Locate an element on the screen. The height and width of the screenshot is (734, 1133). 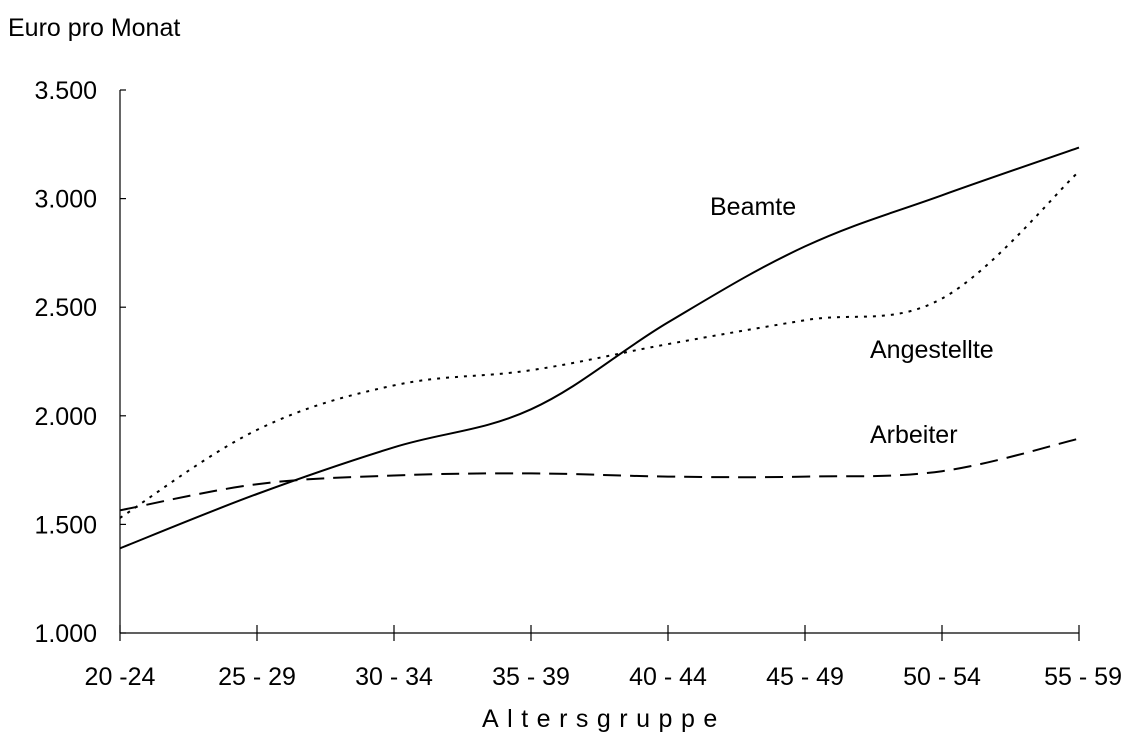
series-label-angestellte: Angestellte is located at coordinates (932, 350).